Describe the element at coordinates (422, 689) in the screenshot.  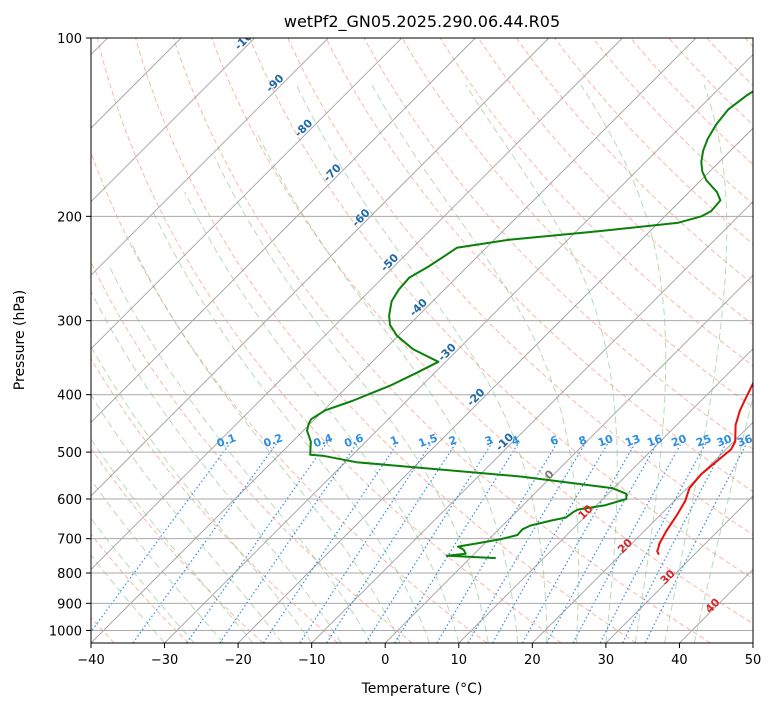
I see `x-axis-label: Temperature (°C)` at that location.